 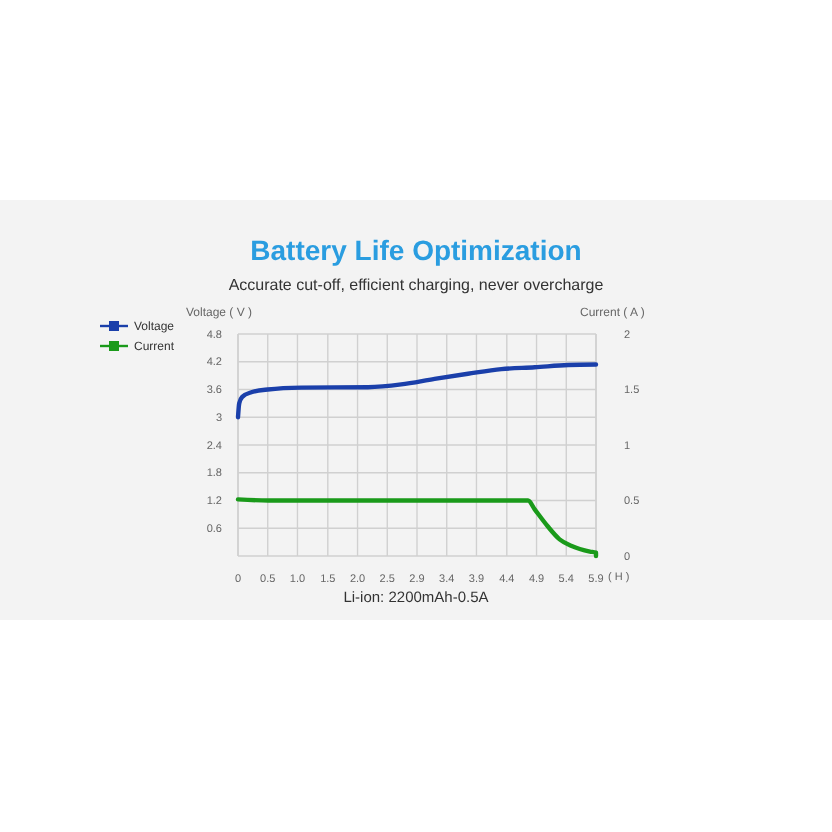 I want to click on chart-subtitle: Accurate cut-off, efficient charging, never overcharge, so click(x=416, y=285).